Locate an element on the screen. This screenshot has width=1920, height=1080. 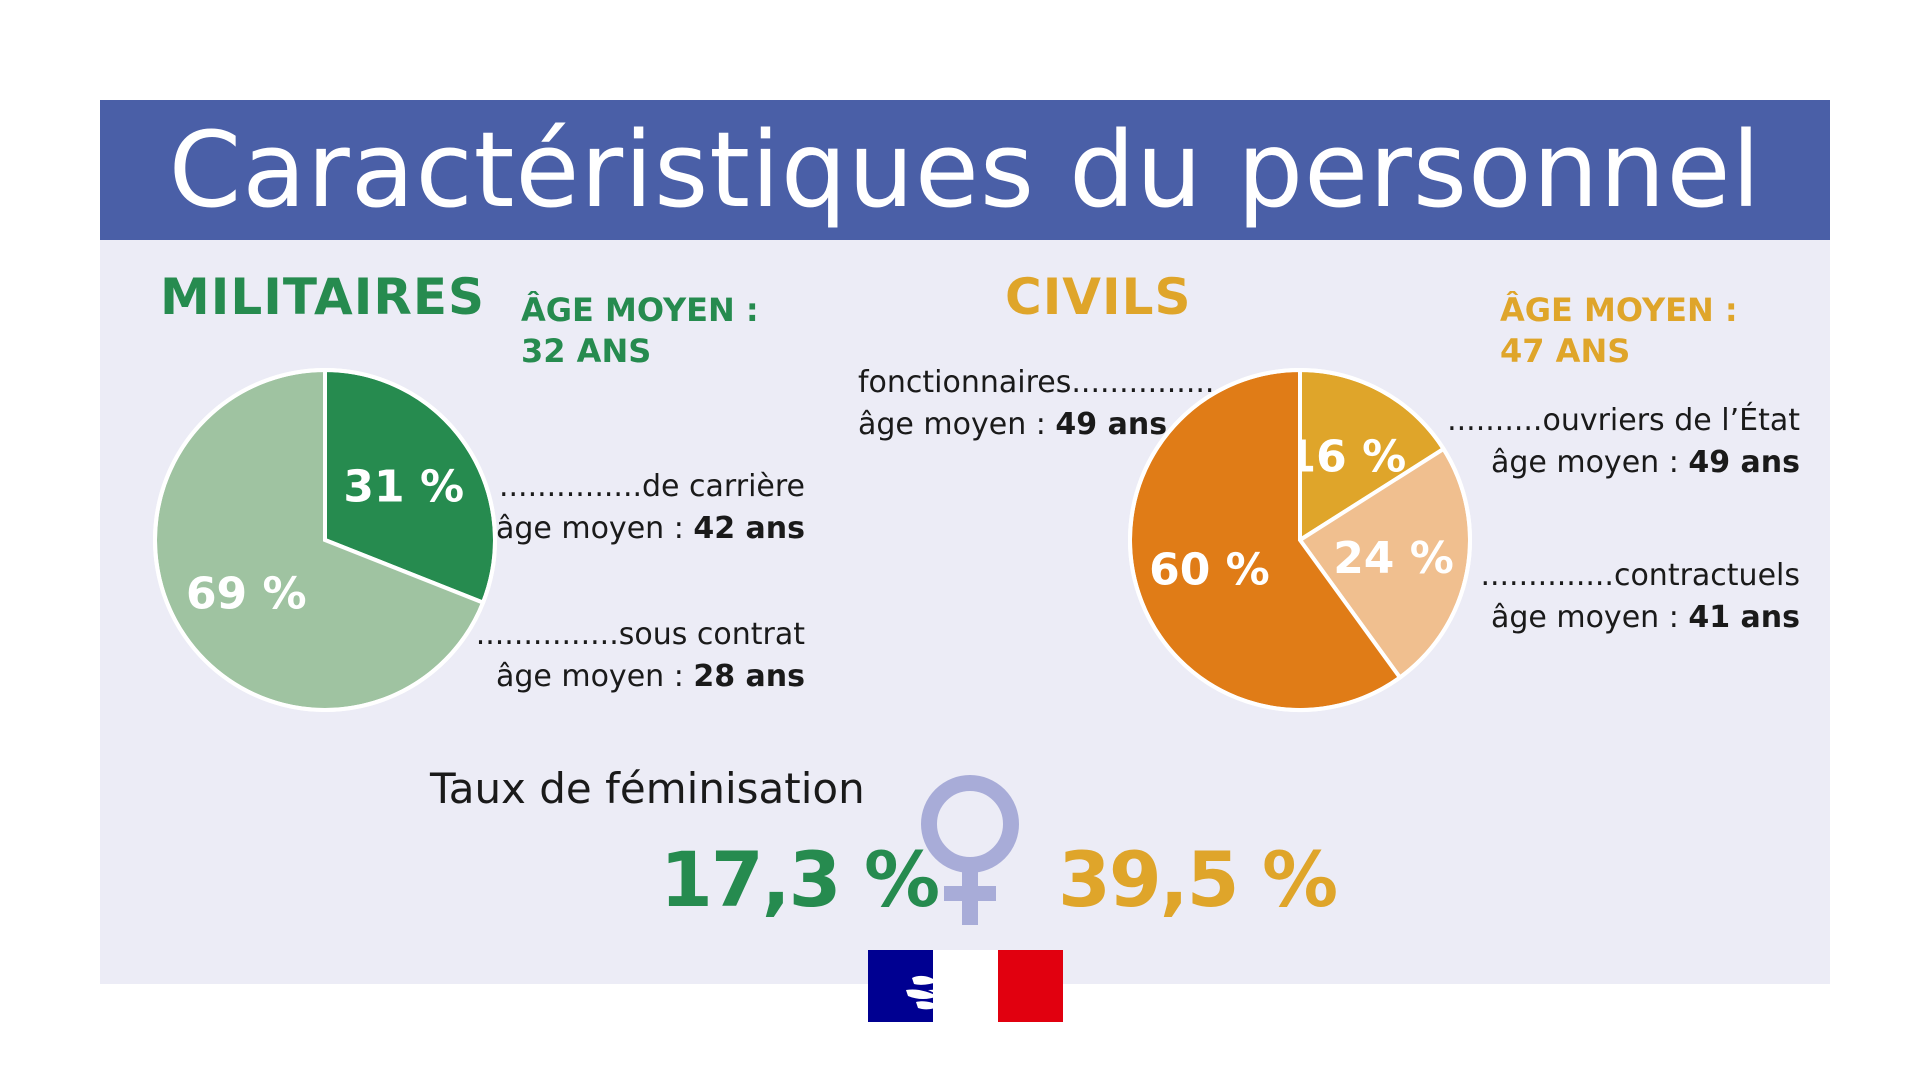
ouvriers-label: ..........ouvriers de l’État is located at coordinates (1623, 420).